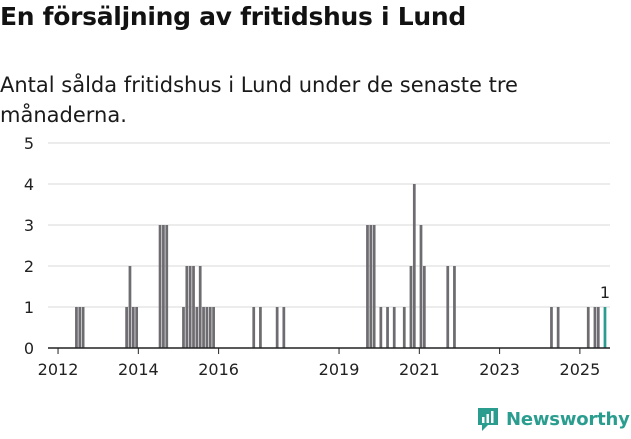  I want to click on newsworthy-chart-icon, so click(488, 419).